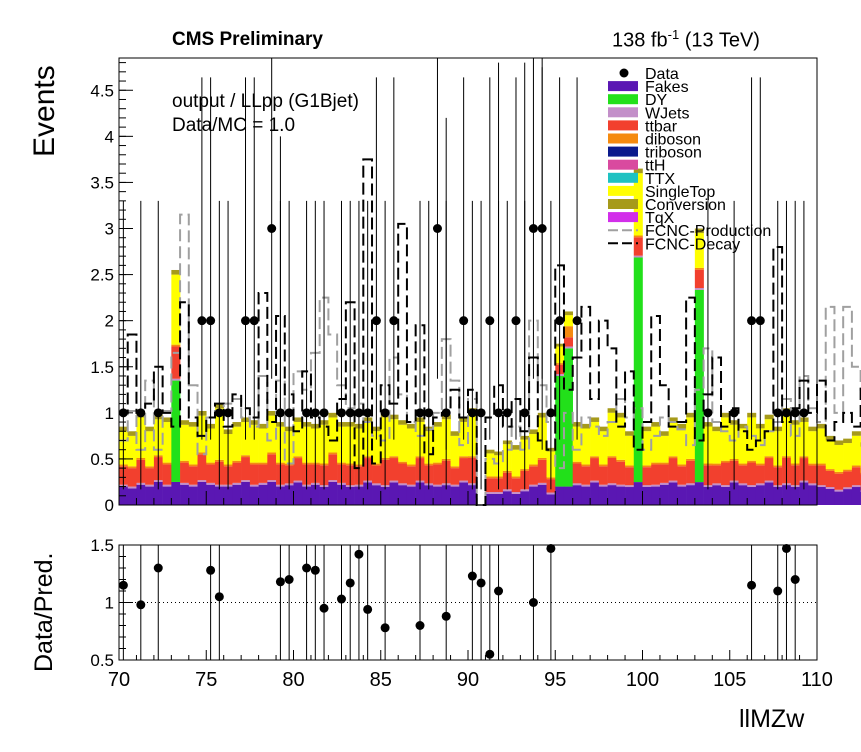  What do you see at coordinates (638, 370) in the screenshot?
I see `stack-bin-dy` at bounding box center [638, 370].